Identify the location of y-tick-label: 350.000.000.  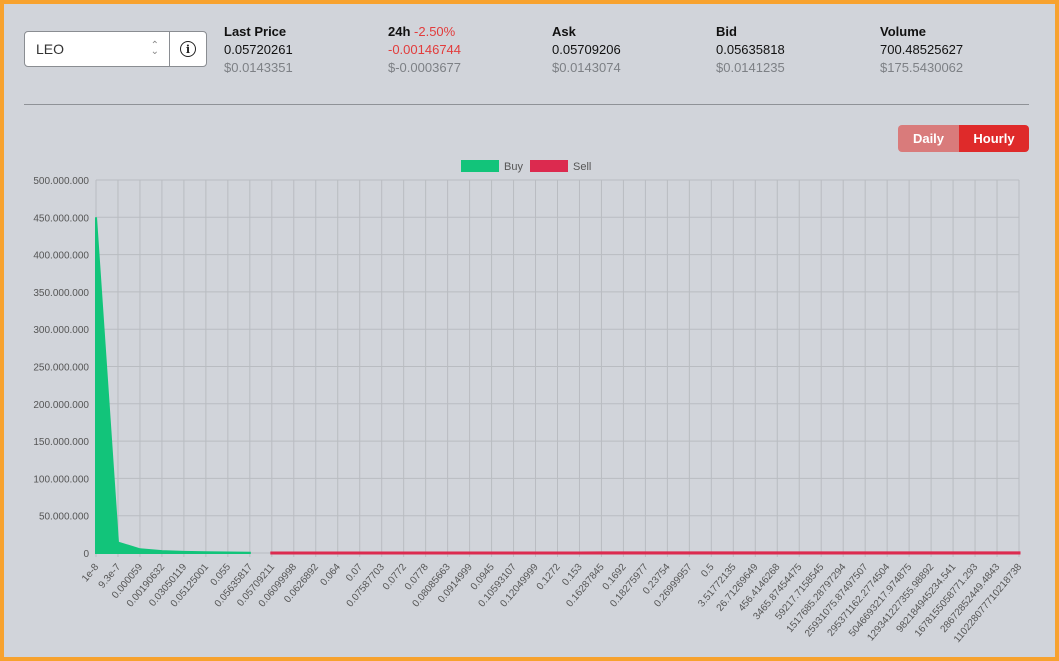
(61, 293).